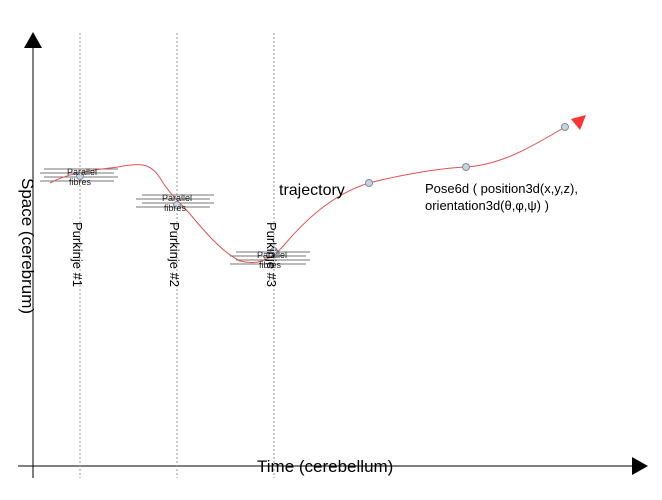 The height and width of the screenshot is (500, 662). What do you see at coordinates (80, 182) in the screenshot?
I see `fibres-1-line2: fibres` at bounding box center [80, 182].